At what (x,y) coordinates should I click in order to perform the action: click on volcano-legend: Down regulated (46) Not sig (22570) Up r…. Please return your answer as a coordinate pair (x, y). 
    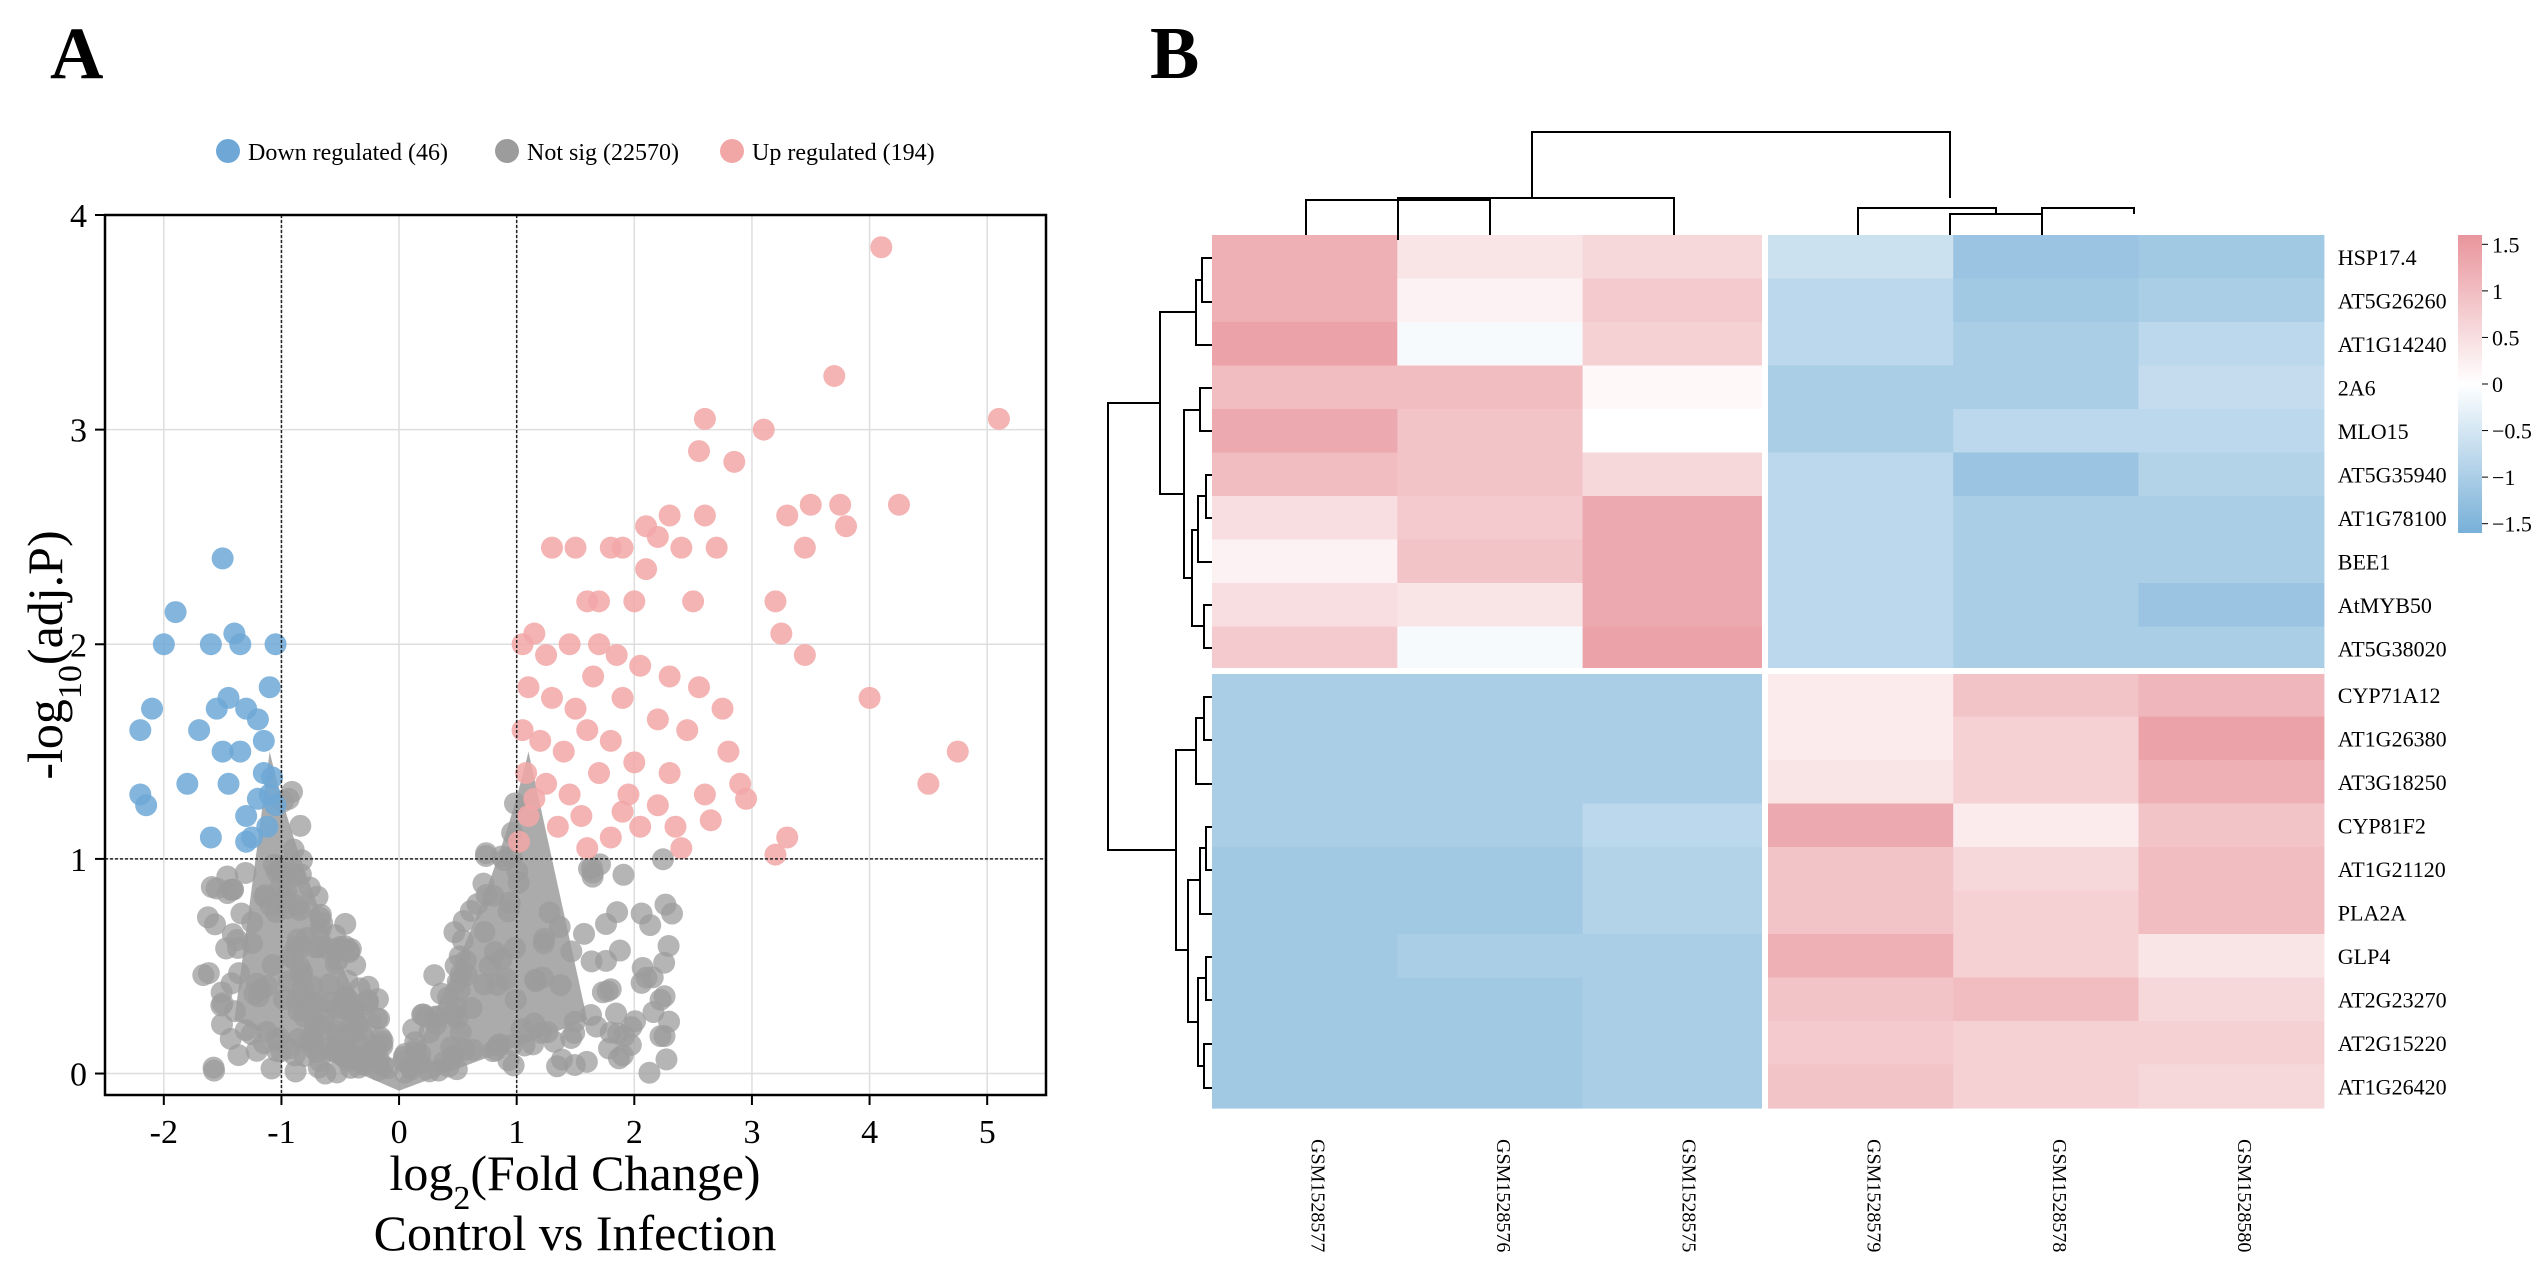
    Looking at the image, I should click on (575, 152).